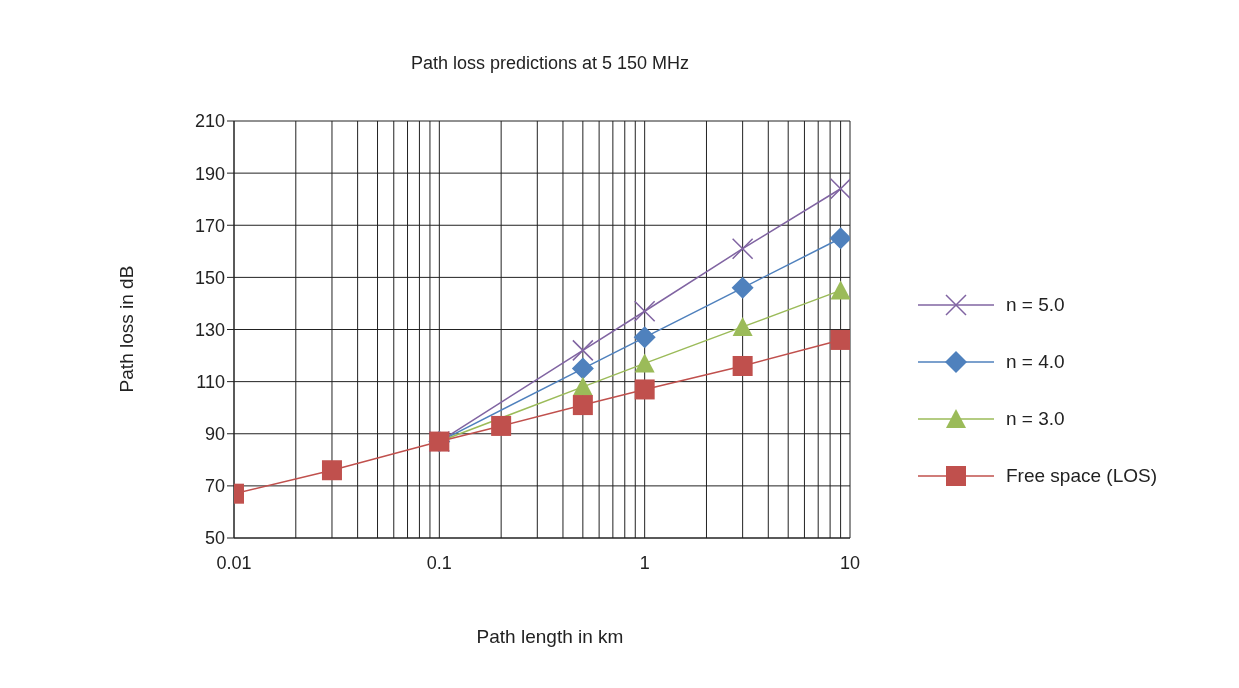 Image resolution: width=1239 pixels, height=688 pixels. What do you see at coordinates (234, 562) in the screenshot?
I see `x-tick-label: 0.01` at bounding box center [234, 562].